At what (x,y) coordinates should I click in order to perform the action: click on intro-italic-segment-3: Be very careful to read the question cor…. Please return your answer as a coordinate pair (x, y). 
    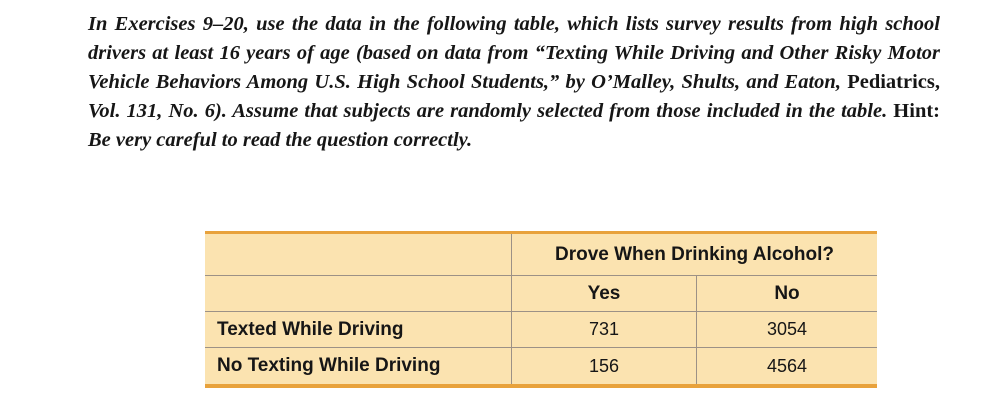
    Looking at the image, I should click on (280, 140).